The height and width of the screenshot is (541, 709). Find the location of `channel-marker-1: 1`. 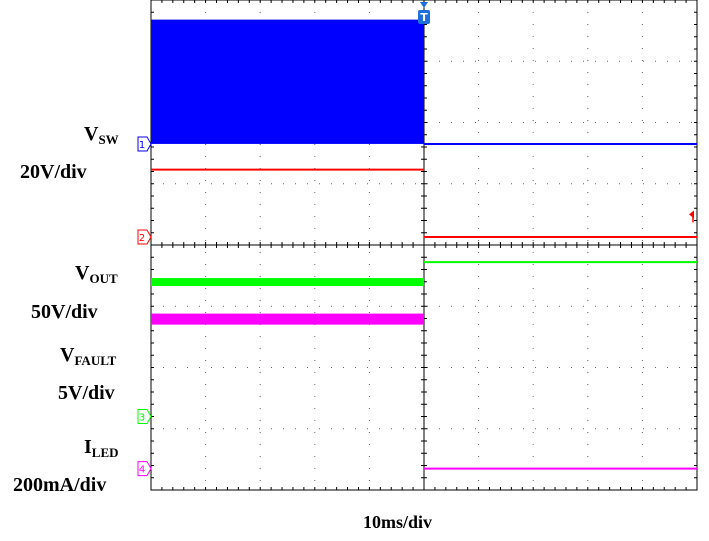

channel-marker-1: 1 is located at coordinates (144, 144).